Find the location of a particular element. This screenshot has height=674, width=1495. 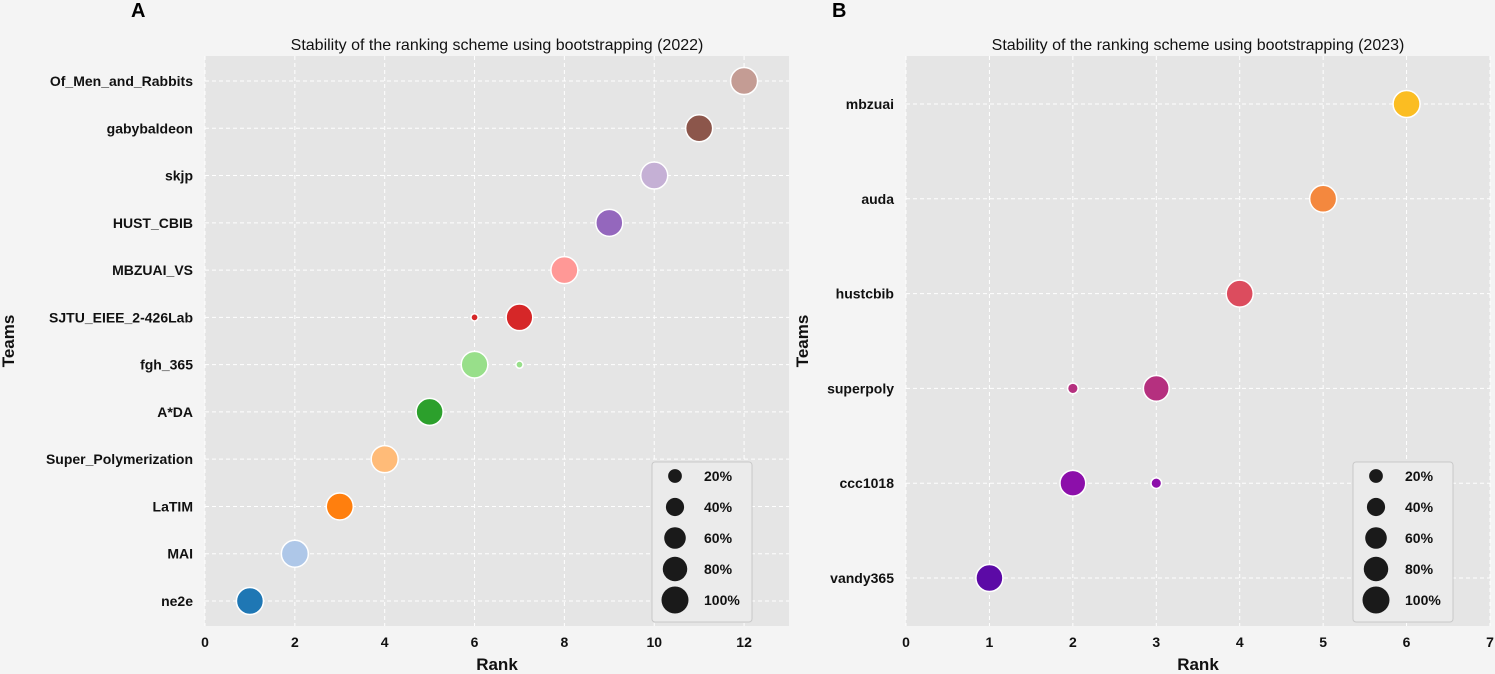

panel-a-legend: 20% 40% 60% 80% 100% is located at coordinates (702, 542).